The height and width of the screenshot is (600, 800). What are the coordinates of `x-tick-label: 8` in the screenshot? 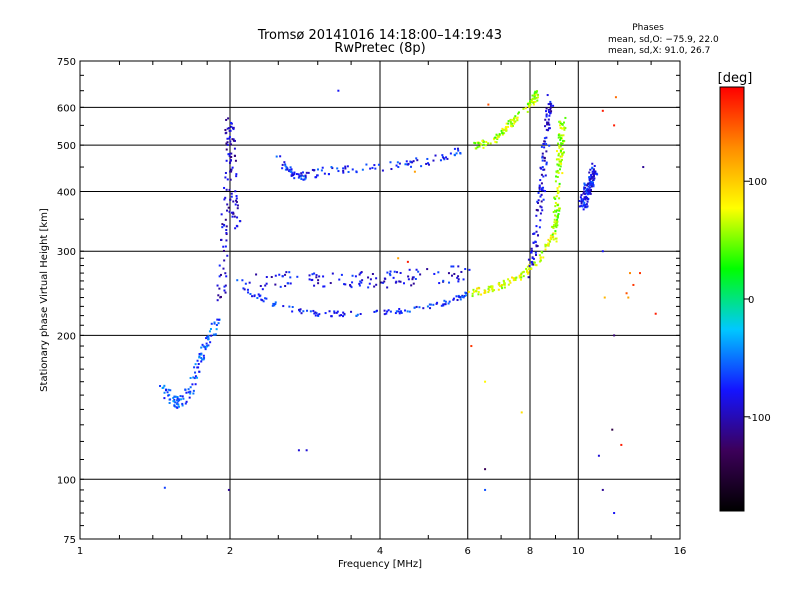 It's located at (530, 551).